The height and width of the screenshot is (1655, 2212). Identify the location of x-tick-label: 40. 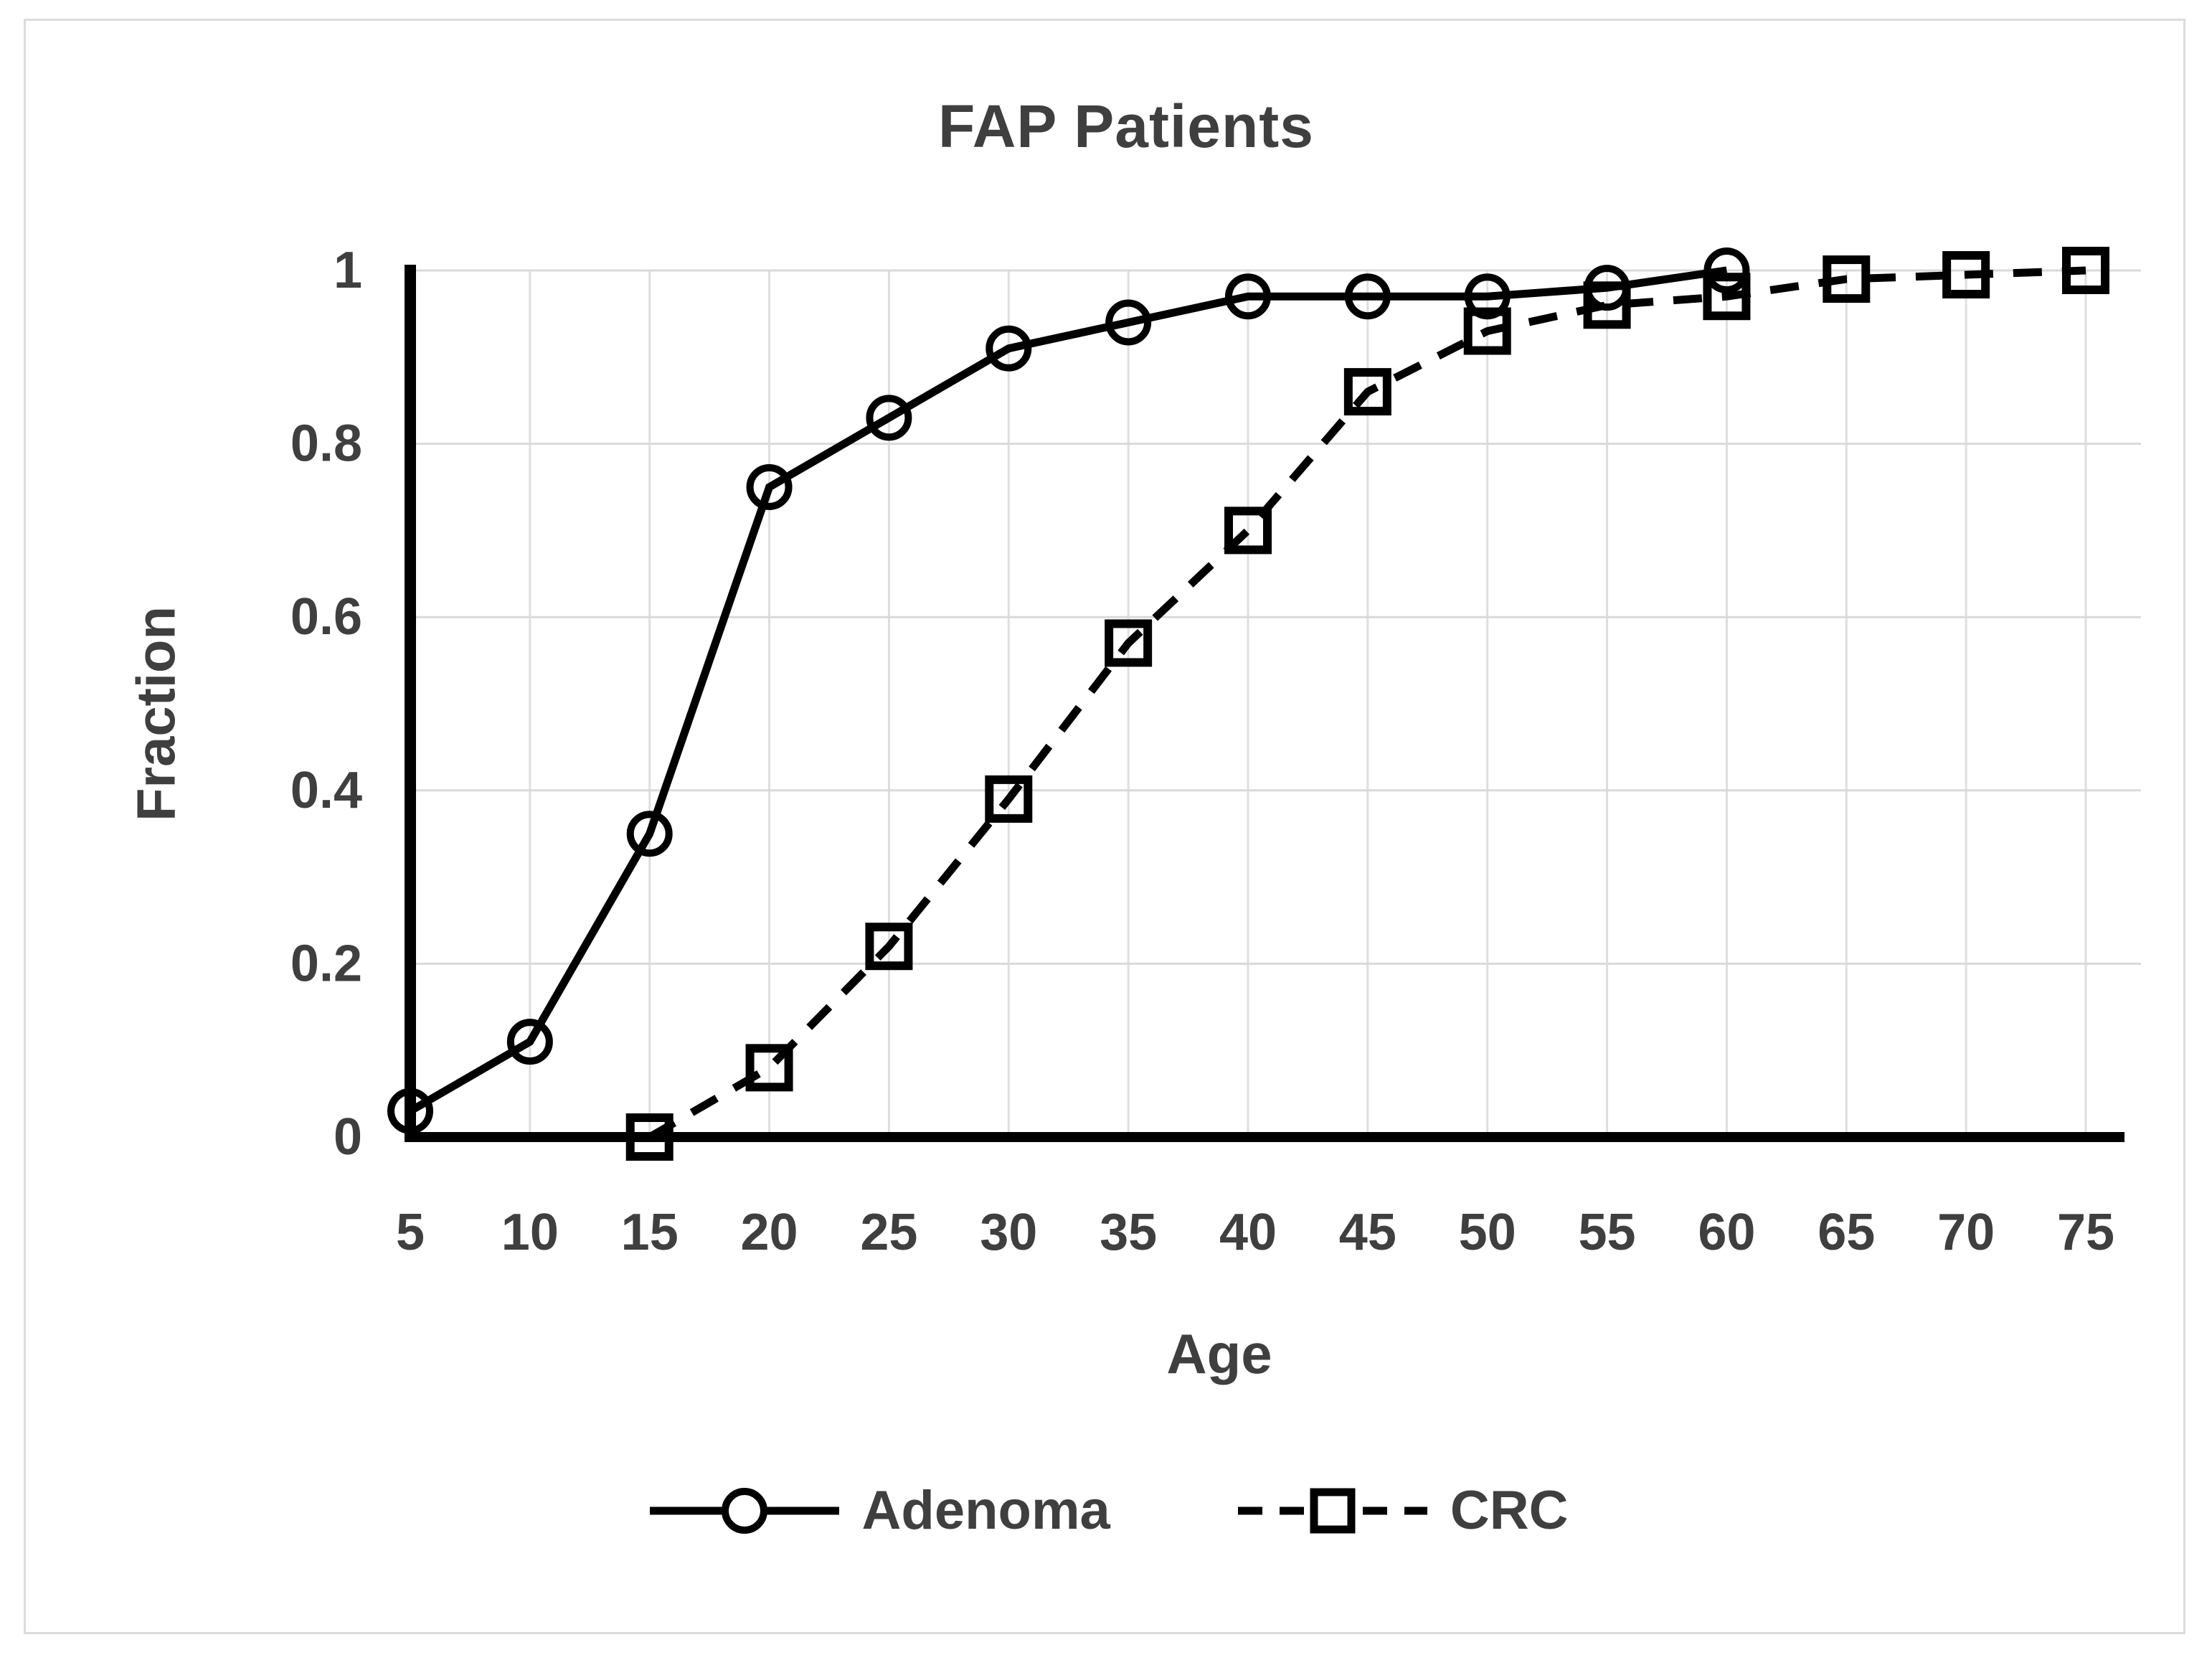
(1248, 1232).